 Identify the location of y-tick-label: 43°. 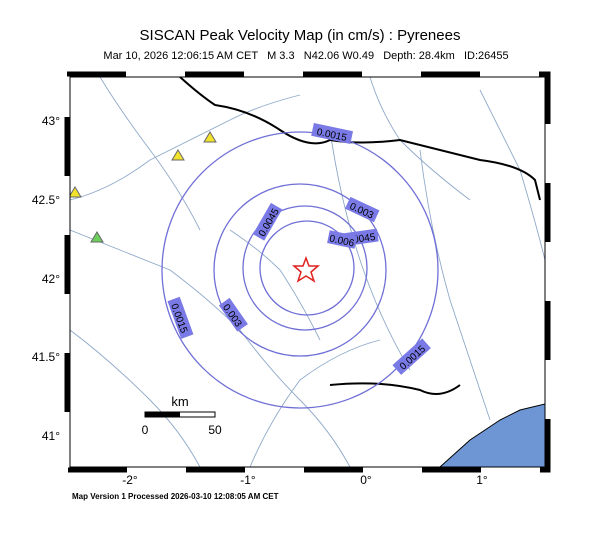
(51, 121).